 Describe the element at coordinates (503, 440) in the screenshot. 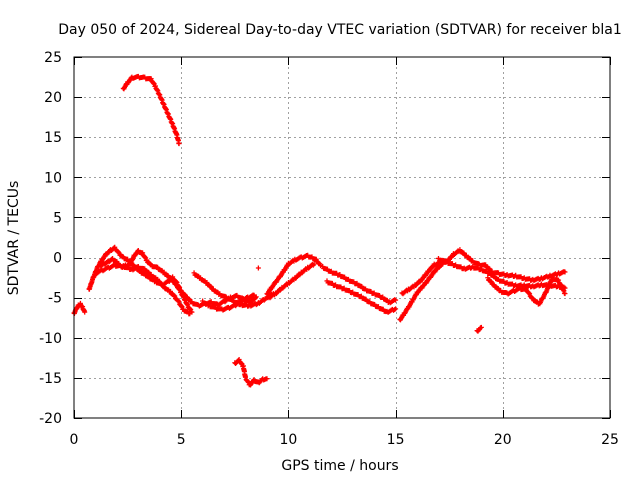

I see `x-tick-label: 20` at that location.